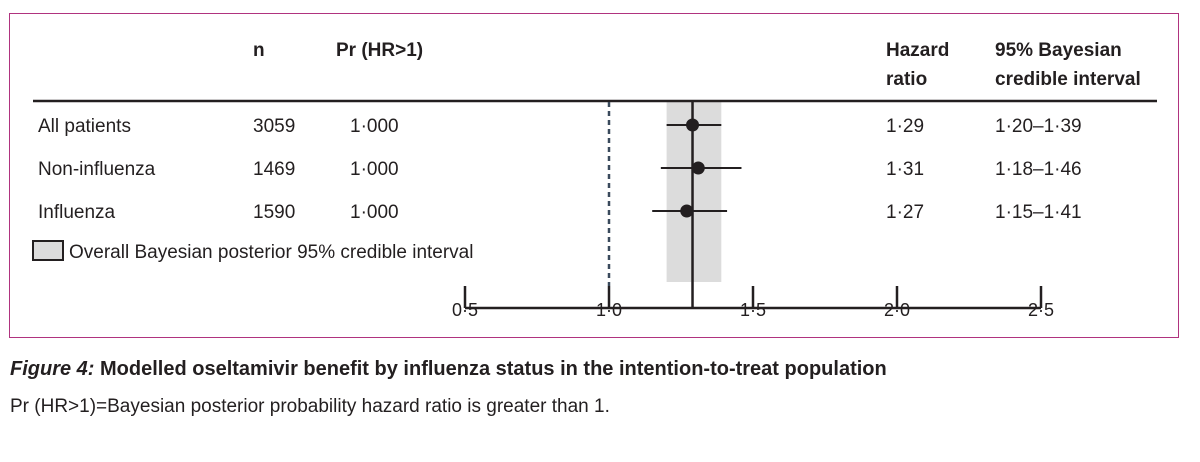  I want to click on legend-swatch, so click(48, 250).